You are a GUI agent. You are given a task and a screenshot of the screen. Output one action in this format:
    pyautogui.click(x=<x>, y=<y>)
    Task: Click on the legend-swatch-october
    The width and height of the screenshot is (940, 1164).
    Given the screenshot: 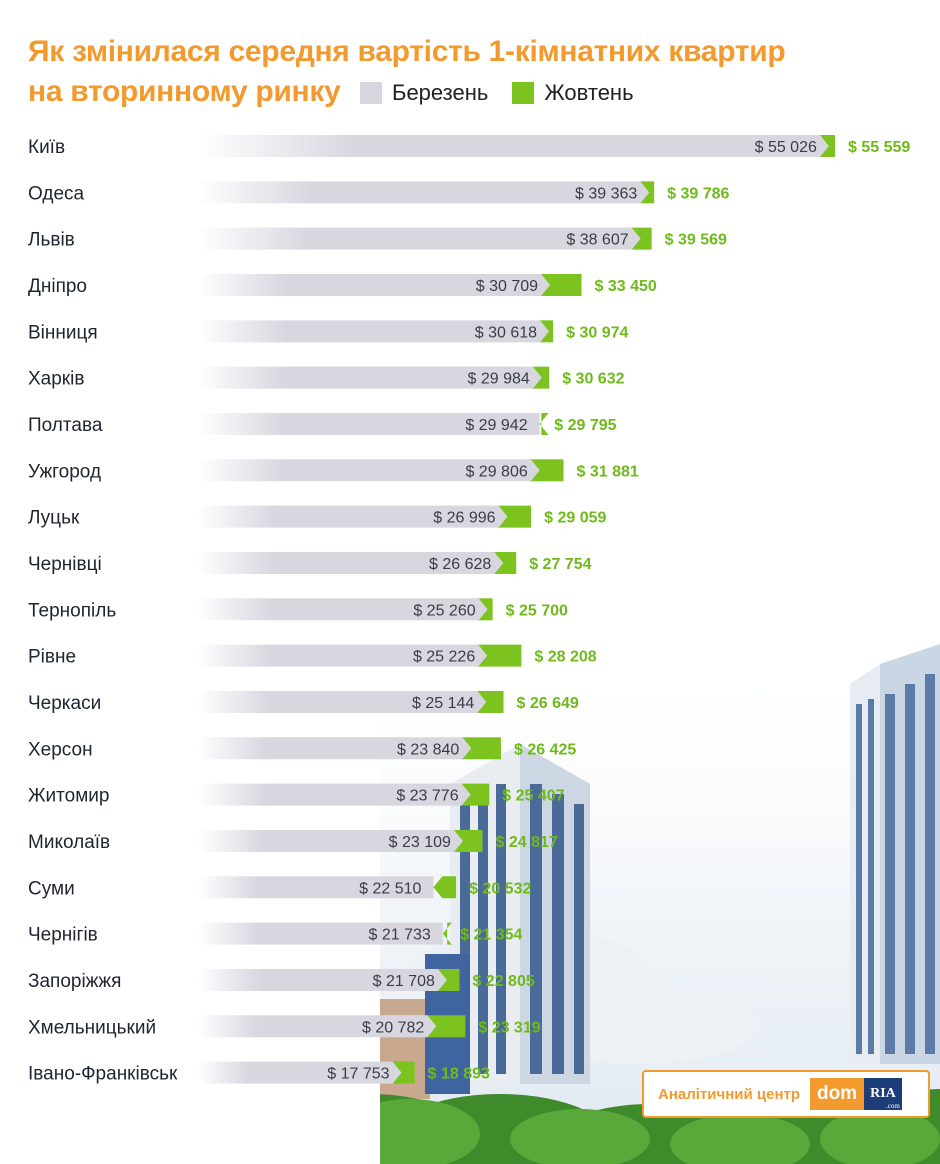 What is the action you would take?
    pyautogui.click(x=523, y=93)
    